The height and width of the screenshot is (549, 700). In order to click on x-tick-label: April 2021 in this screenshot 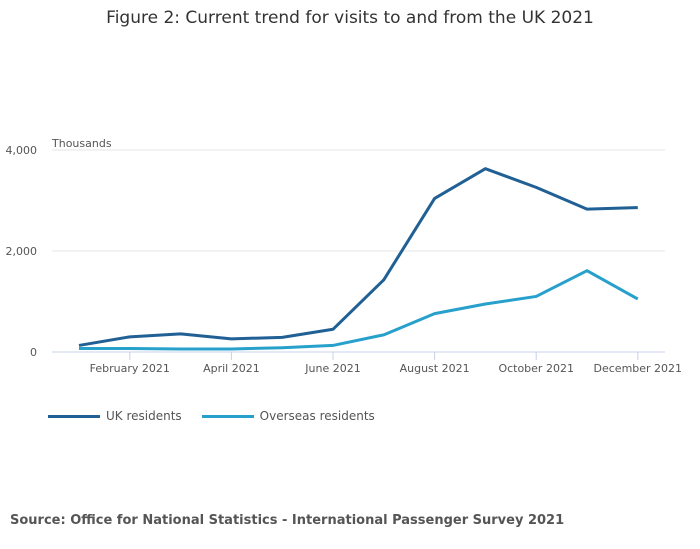, I will do `click(231, 368)`.